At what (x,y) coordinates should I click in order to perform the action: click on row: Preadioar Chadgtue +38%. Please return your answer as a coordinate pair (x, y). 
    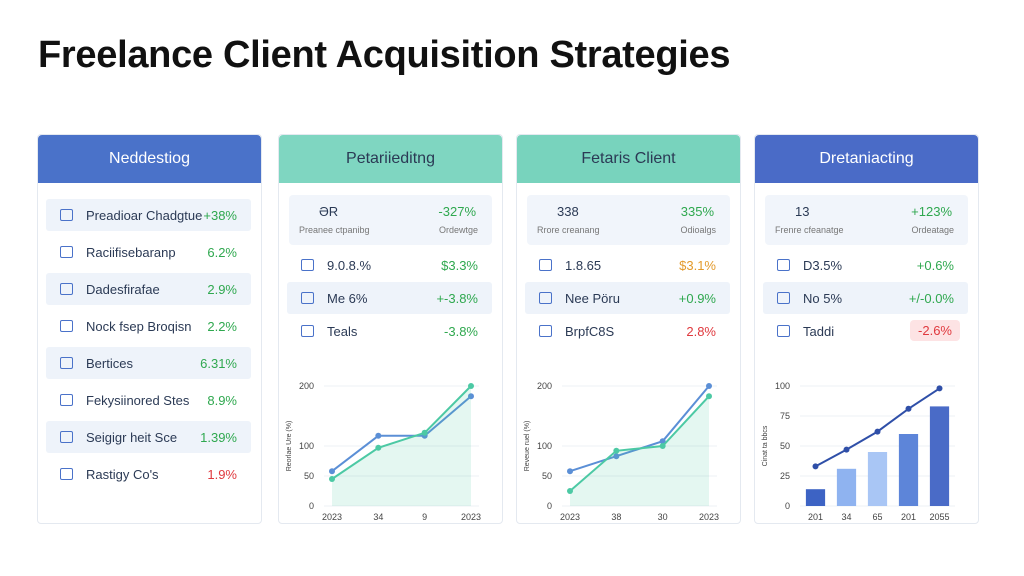
    Looking at the image, I should click on (148, 215).